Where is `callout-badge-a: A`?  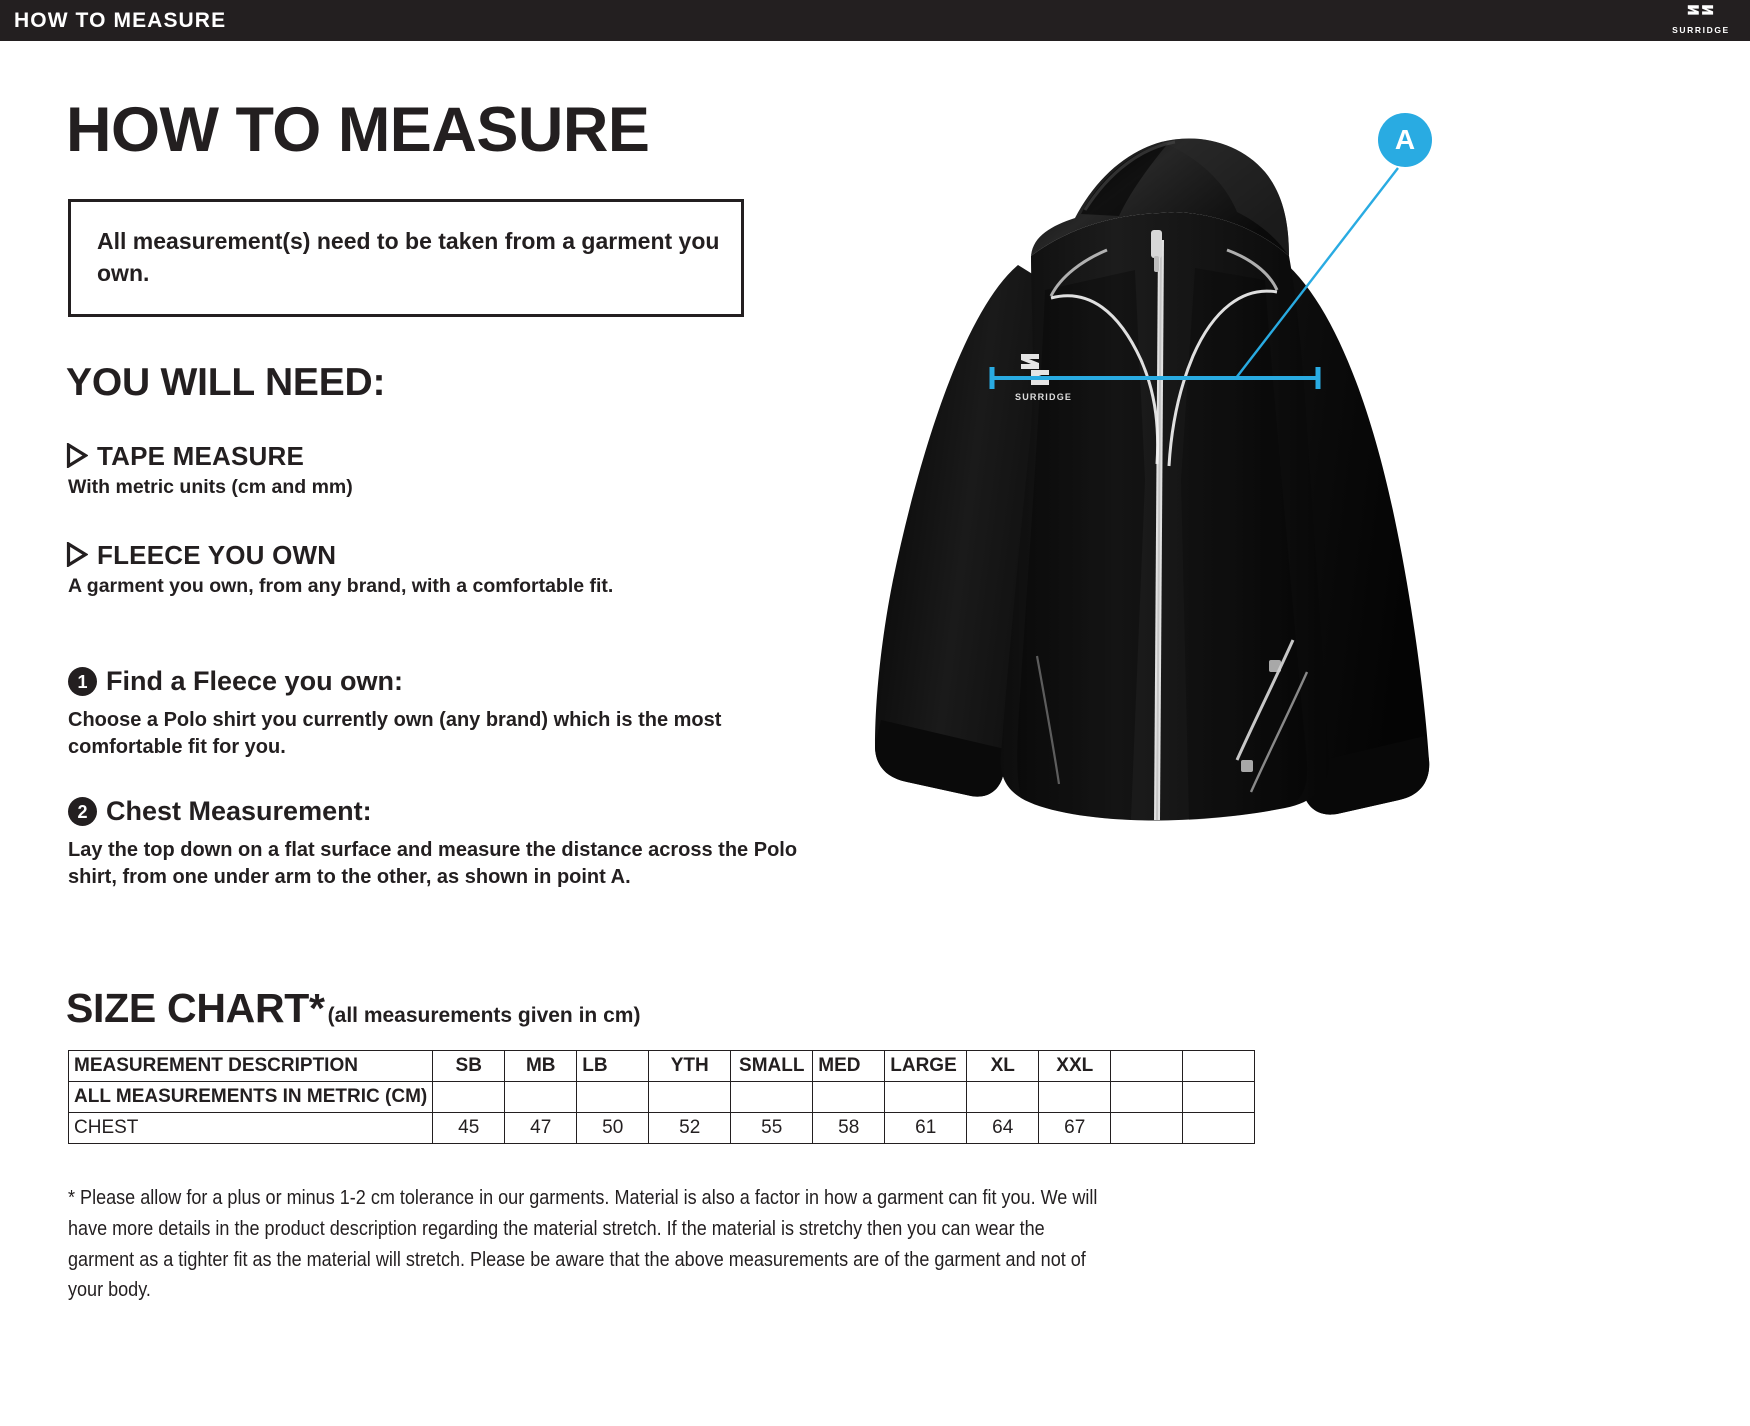
callout-badge-a: A is located at coordinates (1405, 140).